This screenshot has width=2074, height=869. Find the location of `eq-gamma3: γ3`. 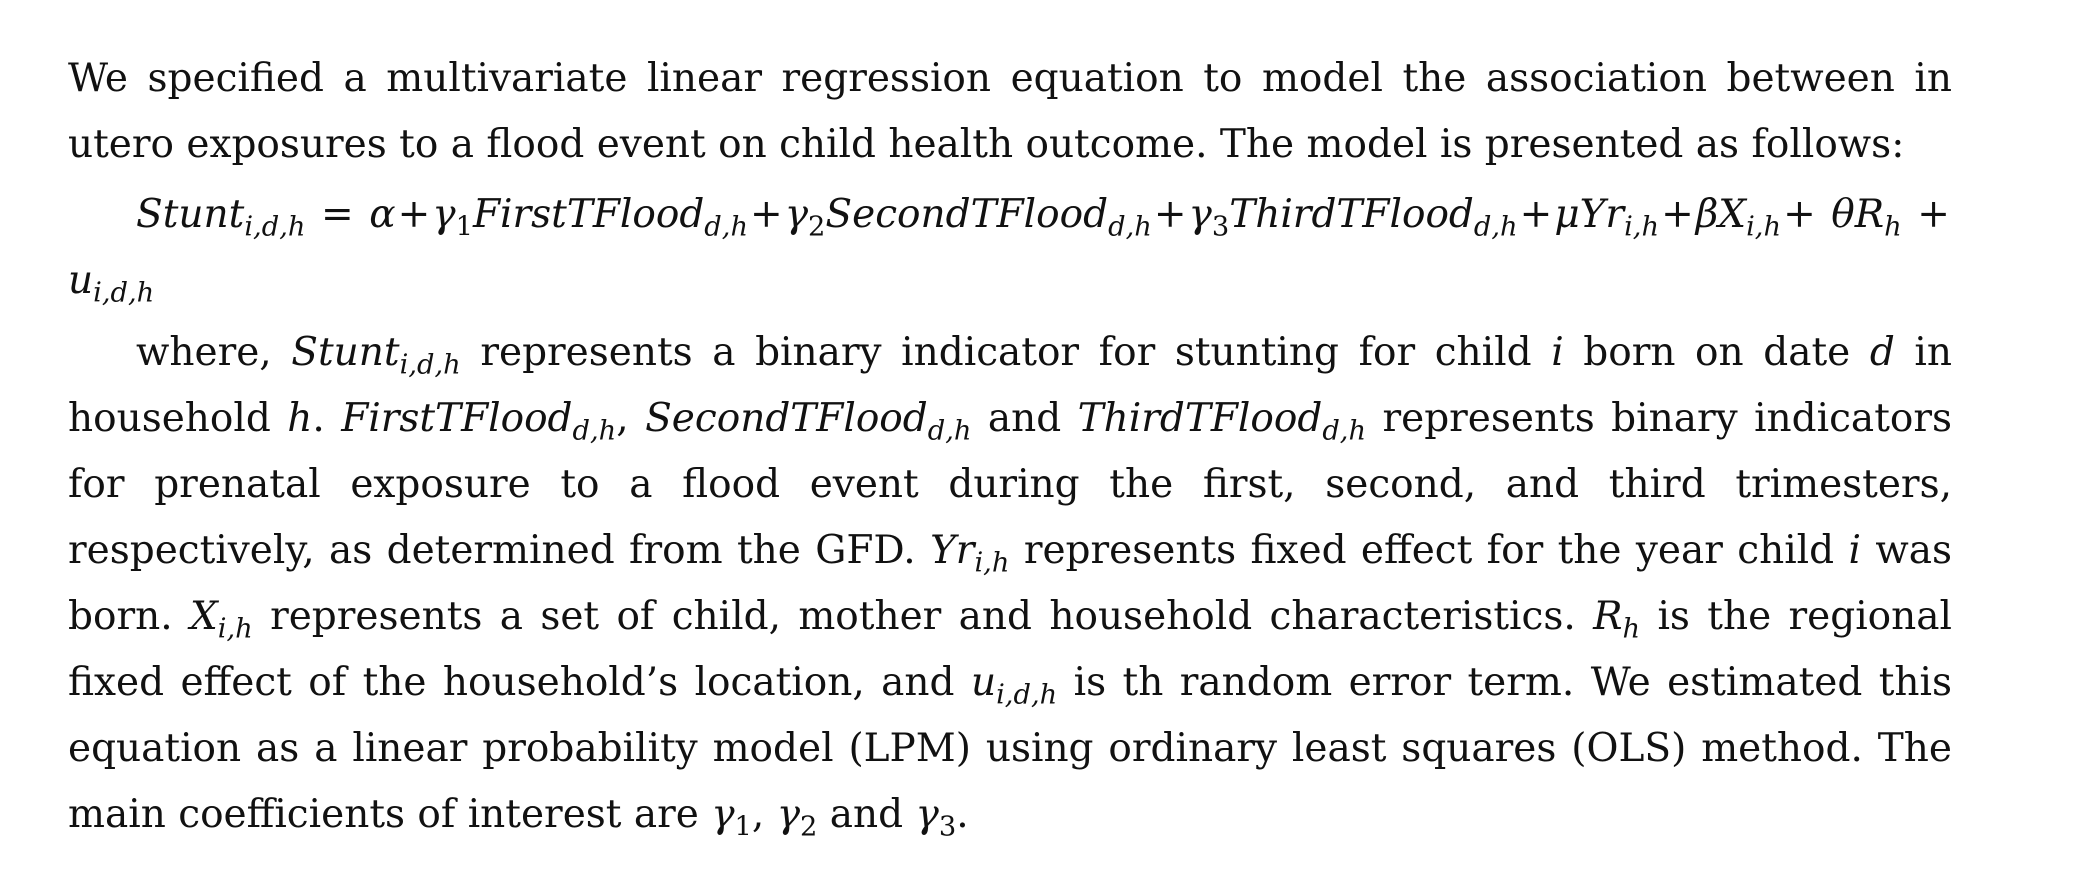

eq-gamma3: γ3 is located at coordinates (1209, 216).